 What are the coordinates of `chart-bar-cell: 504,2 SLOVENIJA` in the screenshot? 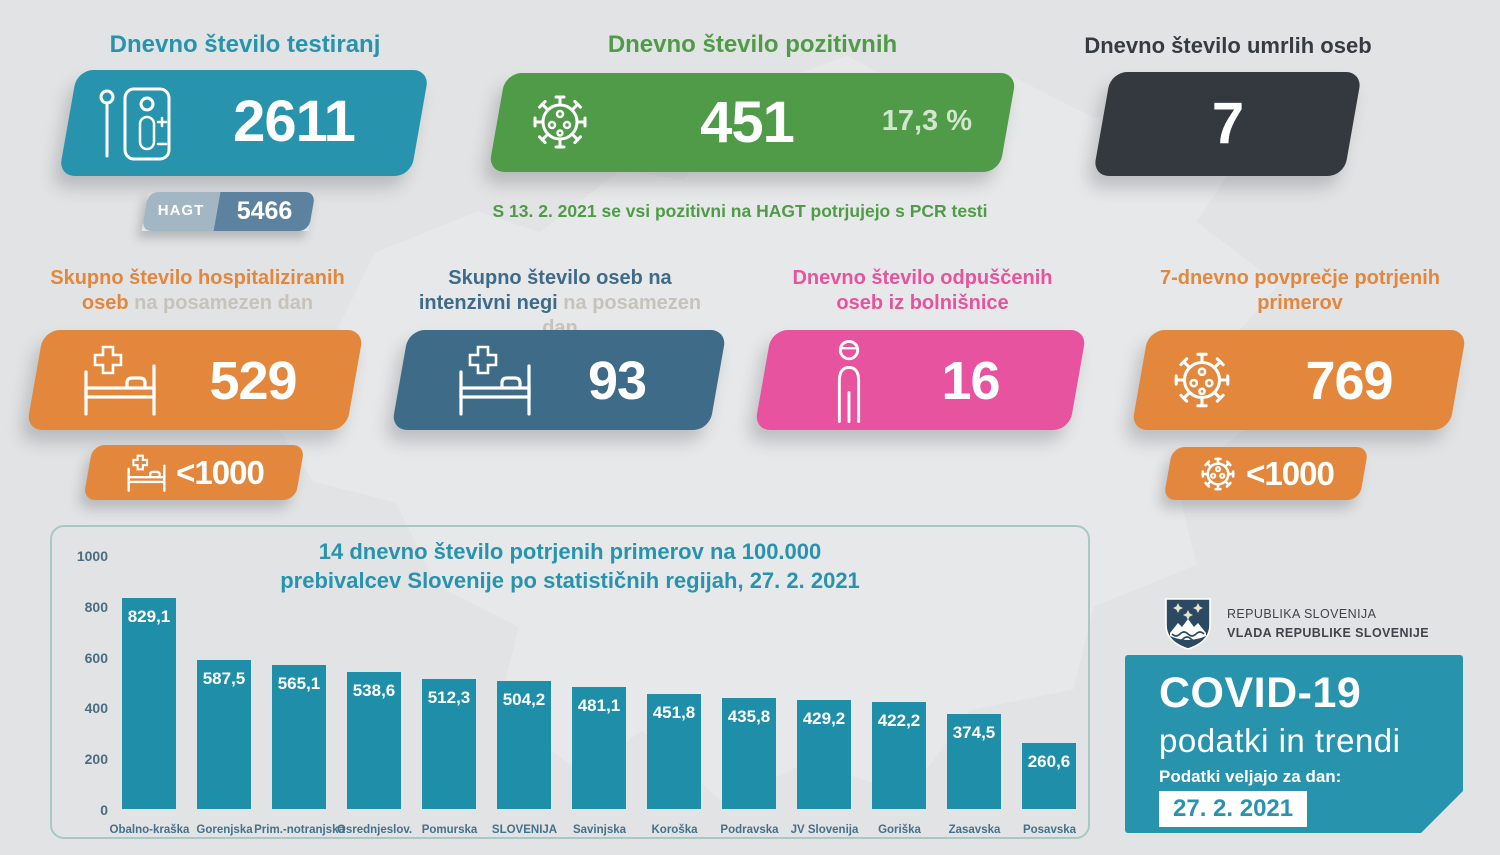 It's located at (524, 695).